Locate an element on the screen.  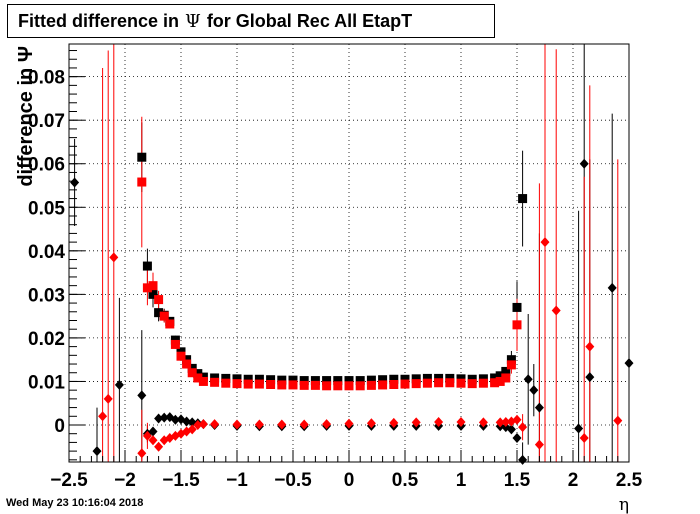
y-tick-label: 0.08 is located at coordinates (46, 78).